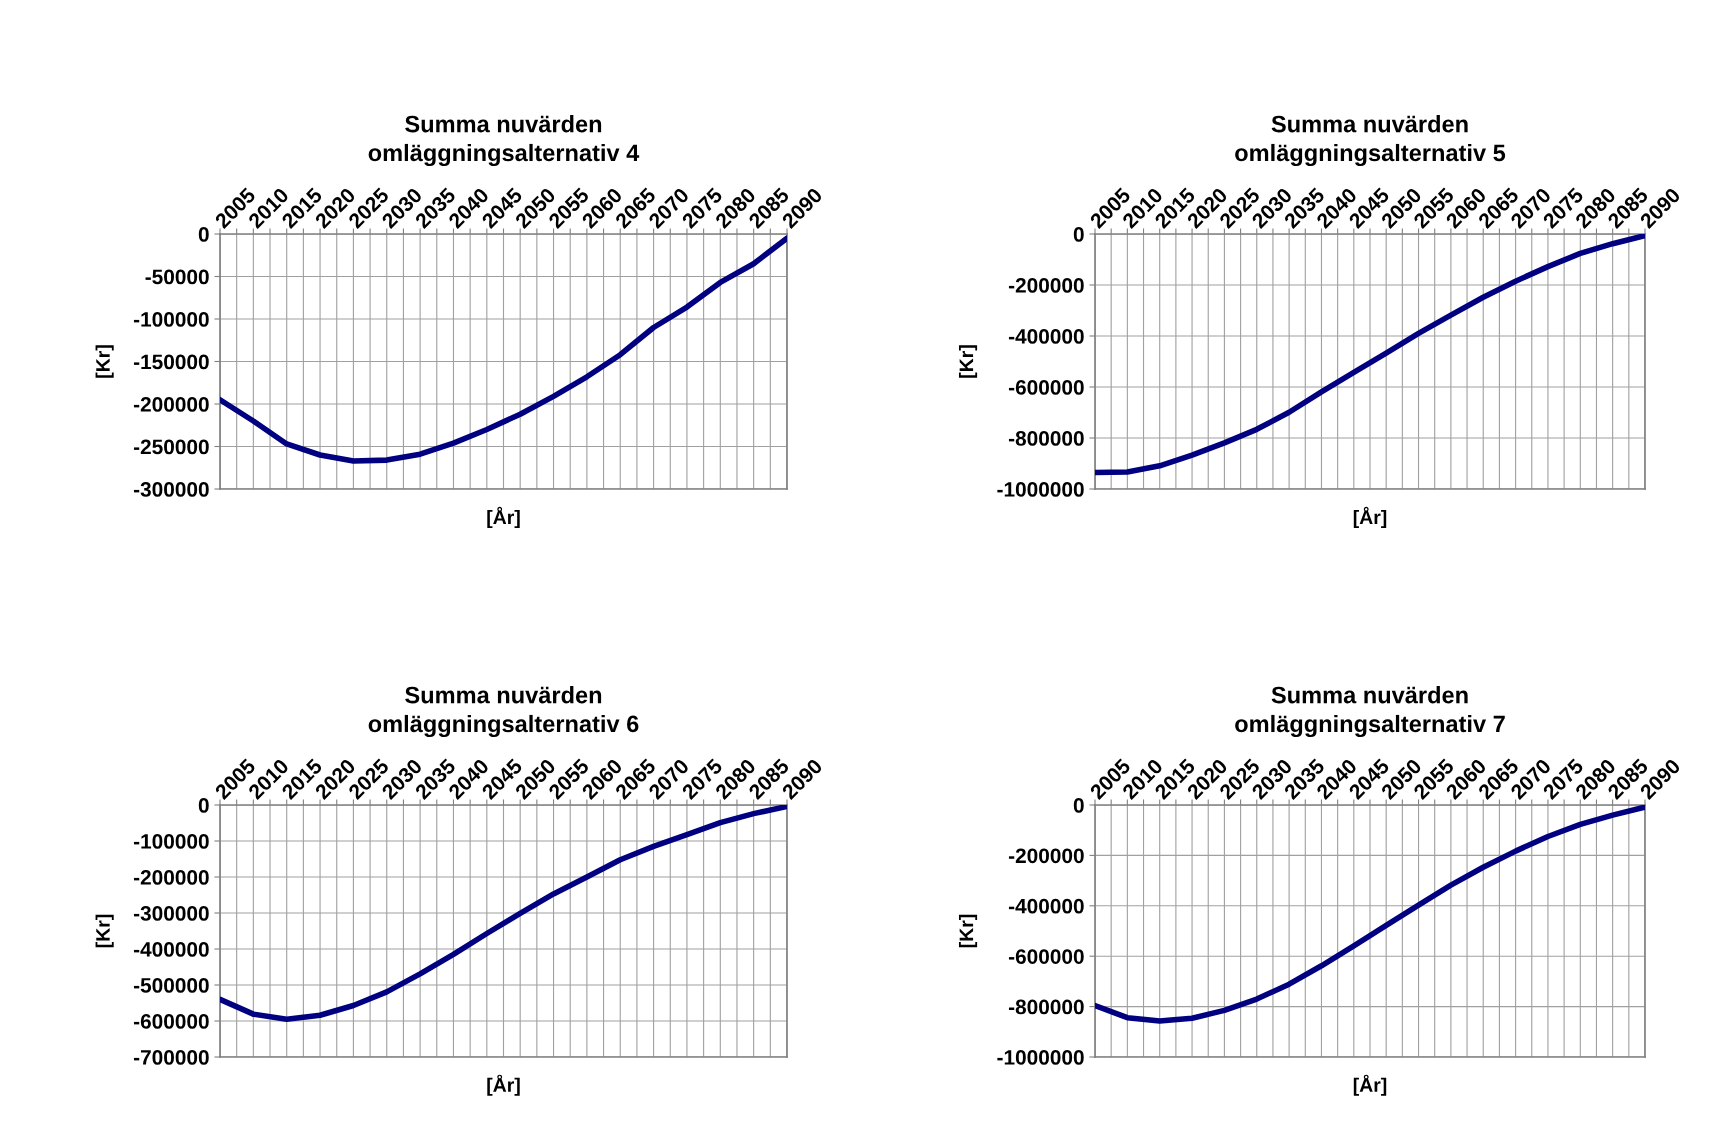 The image size is (1711, 1145). Describe the element at coordinates (177, 277) in the screenshot. I see `y-tick-label: -50000` at that location.